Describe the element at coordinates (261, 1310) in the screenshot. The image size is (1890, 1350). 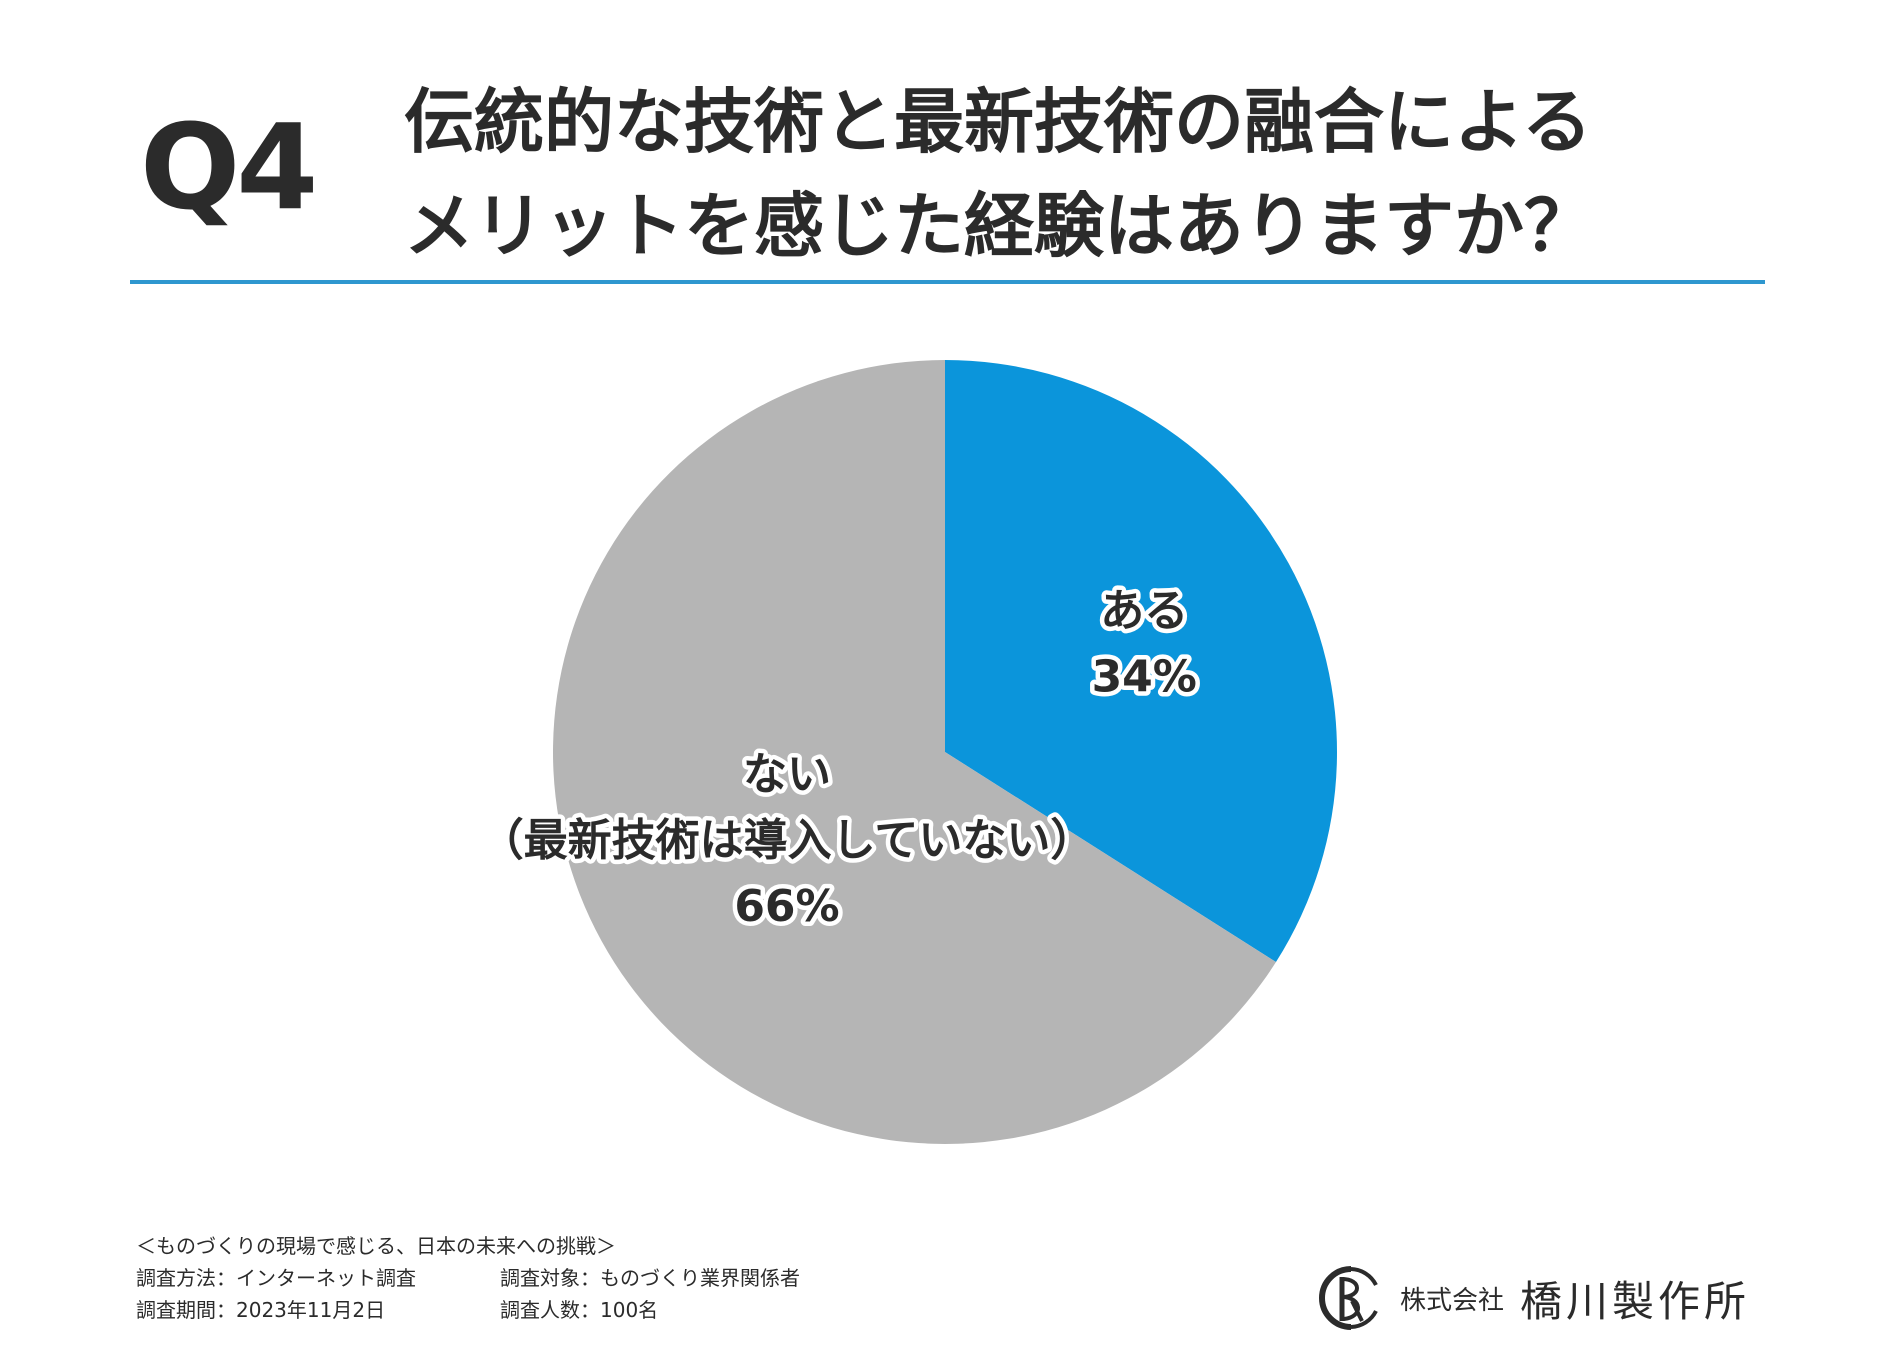
I see `survey-period: 調査期間：2023年11月2日` at that location.